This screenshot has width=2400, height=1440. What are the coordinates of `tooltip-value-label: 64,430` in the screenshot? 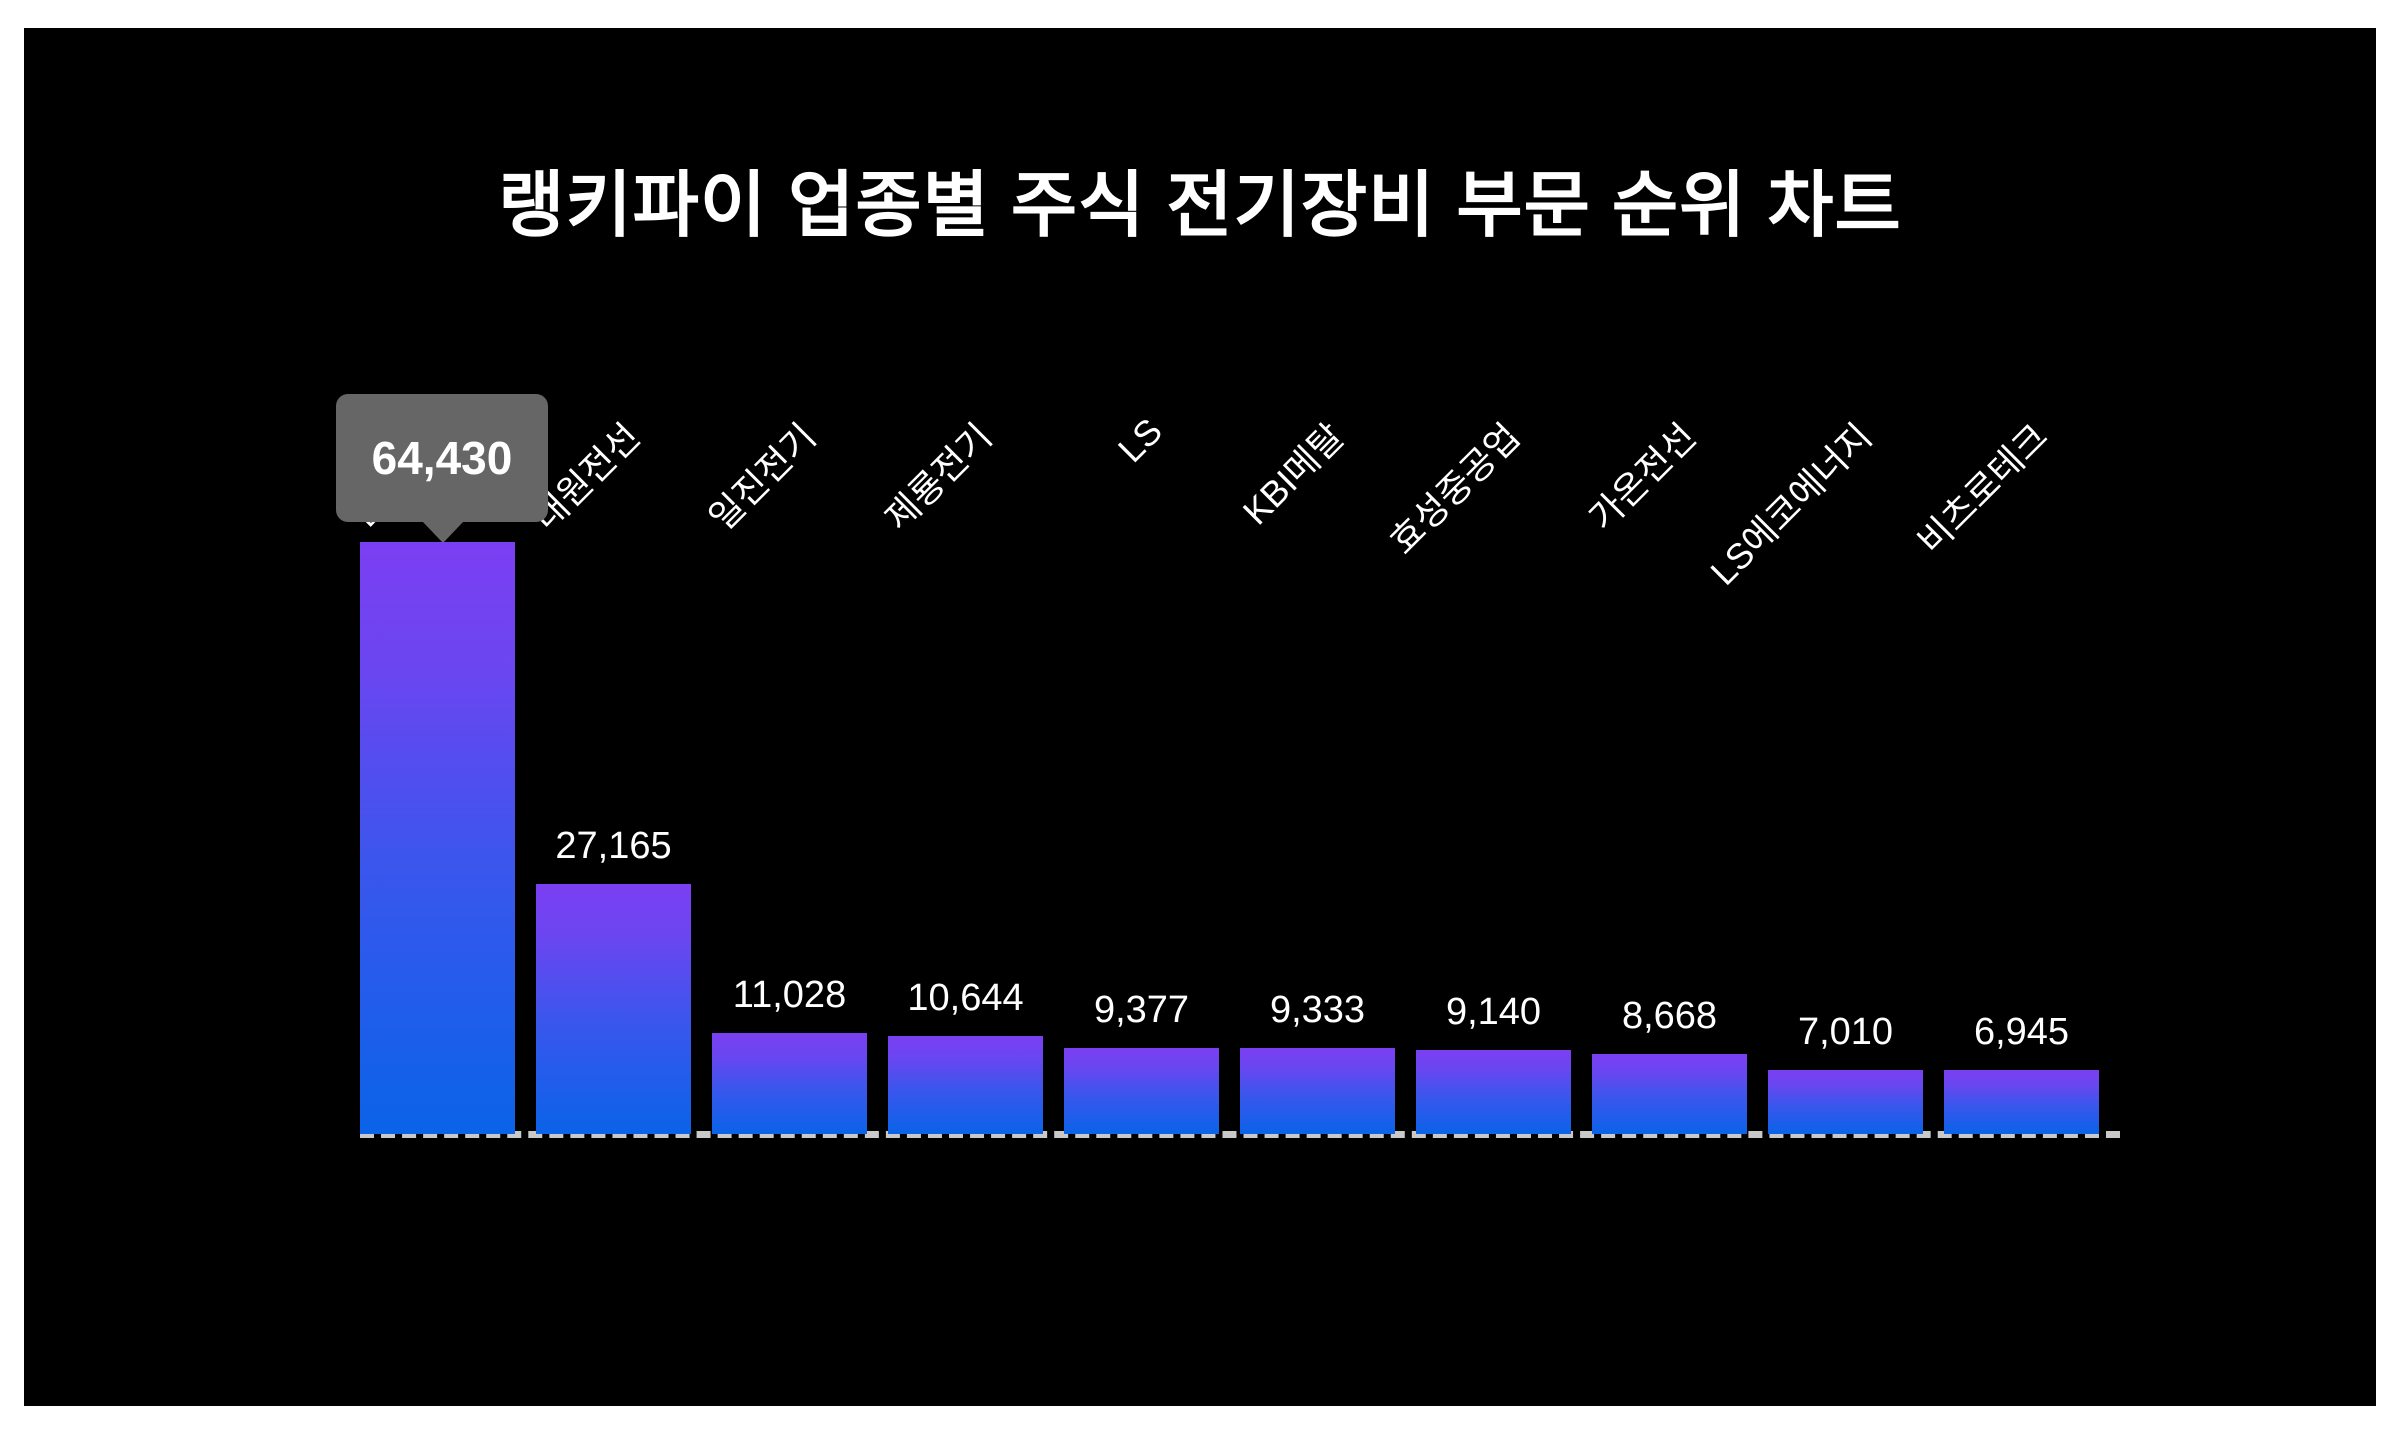 It's located at (442, 458).